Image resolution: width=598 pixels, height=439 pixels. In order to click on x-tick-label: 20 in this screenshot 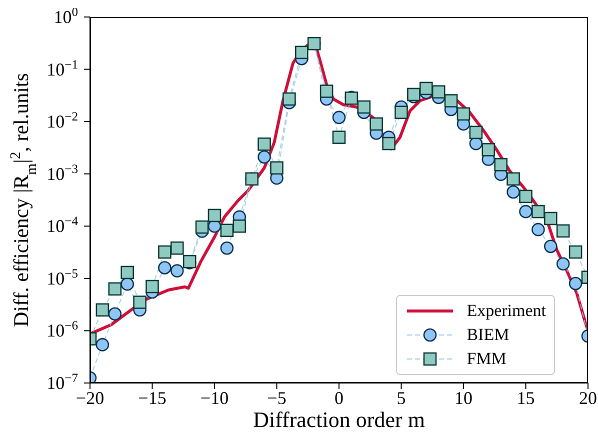, I will do `click(588, 398)`.